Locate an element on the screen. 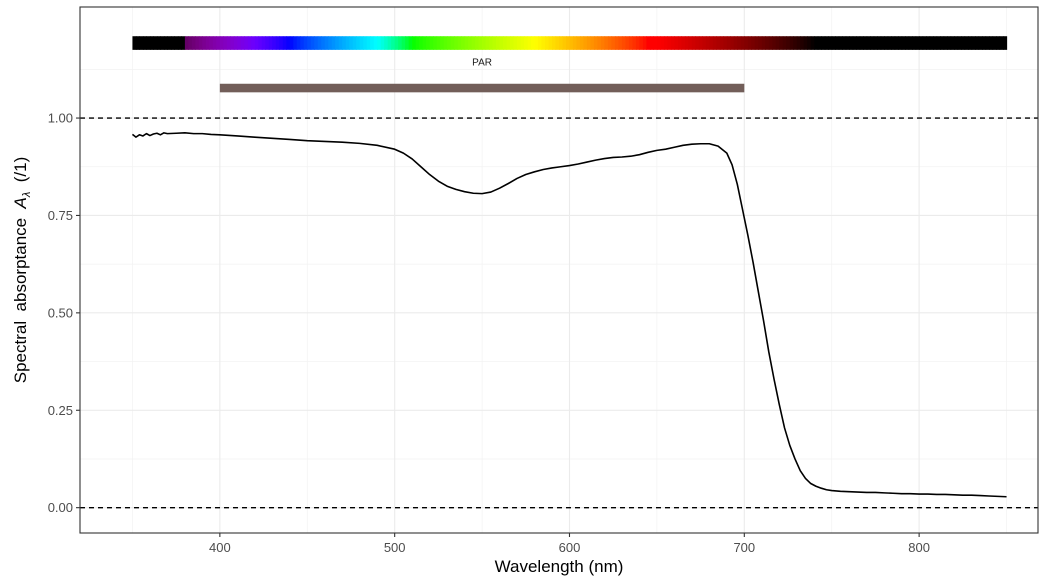 The height and width of the screenshot is (581, 1039). x-tick-label: 600 is located at coordinates (570, 547).